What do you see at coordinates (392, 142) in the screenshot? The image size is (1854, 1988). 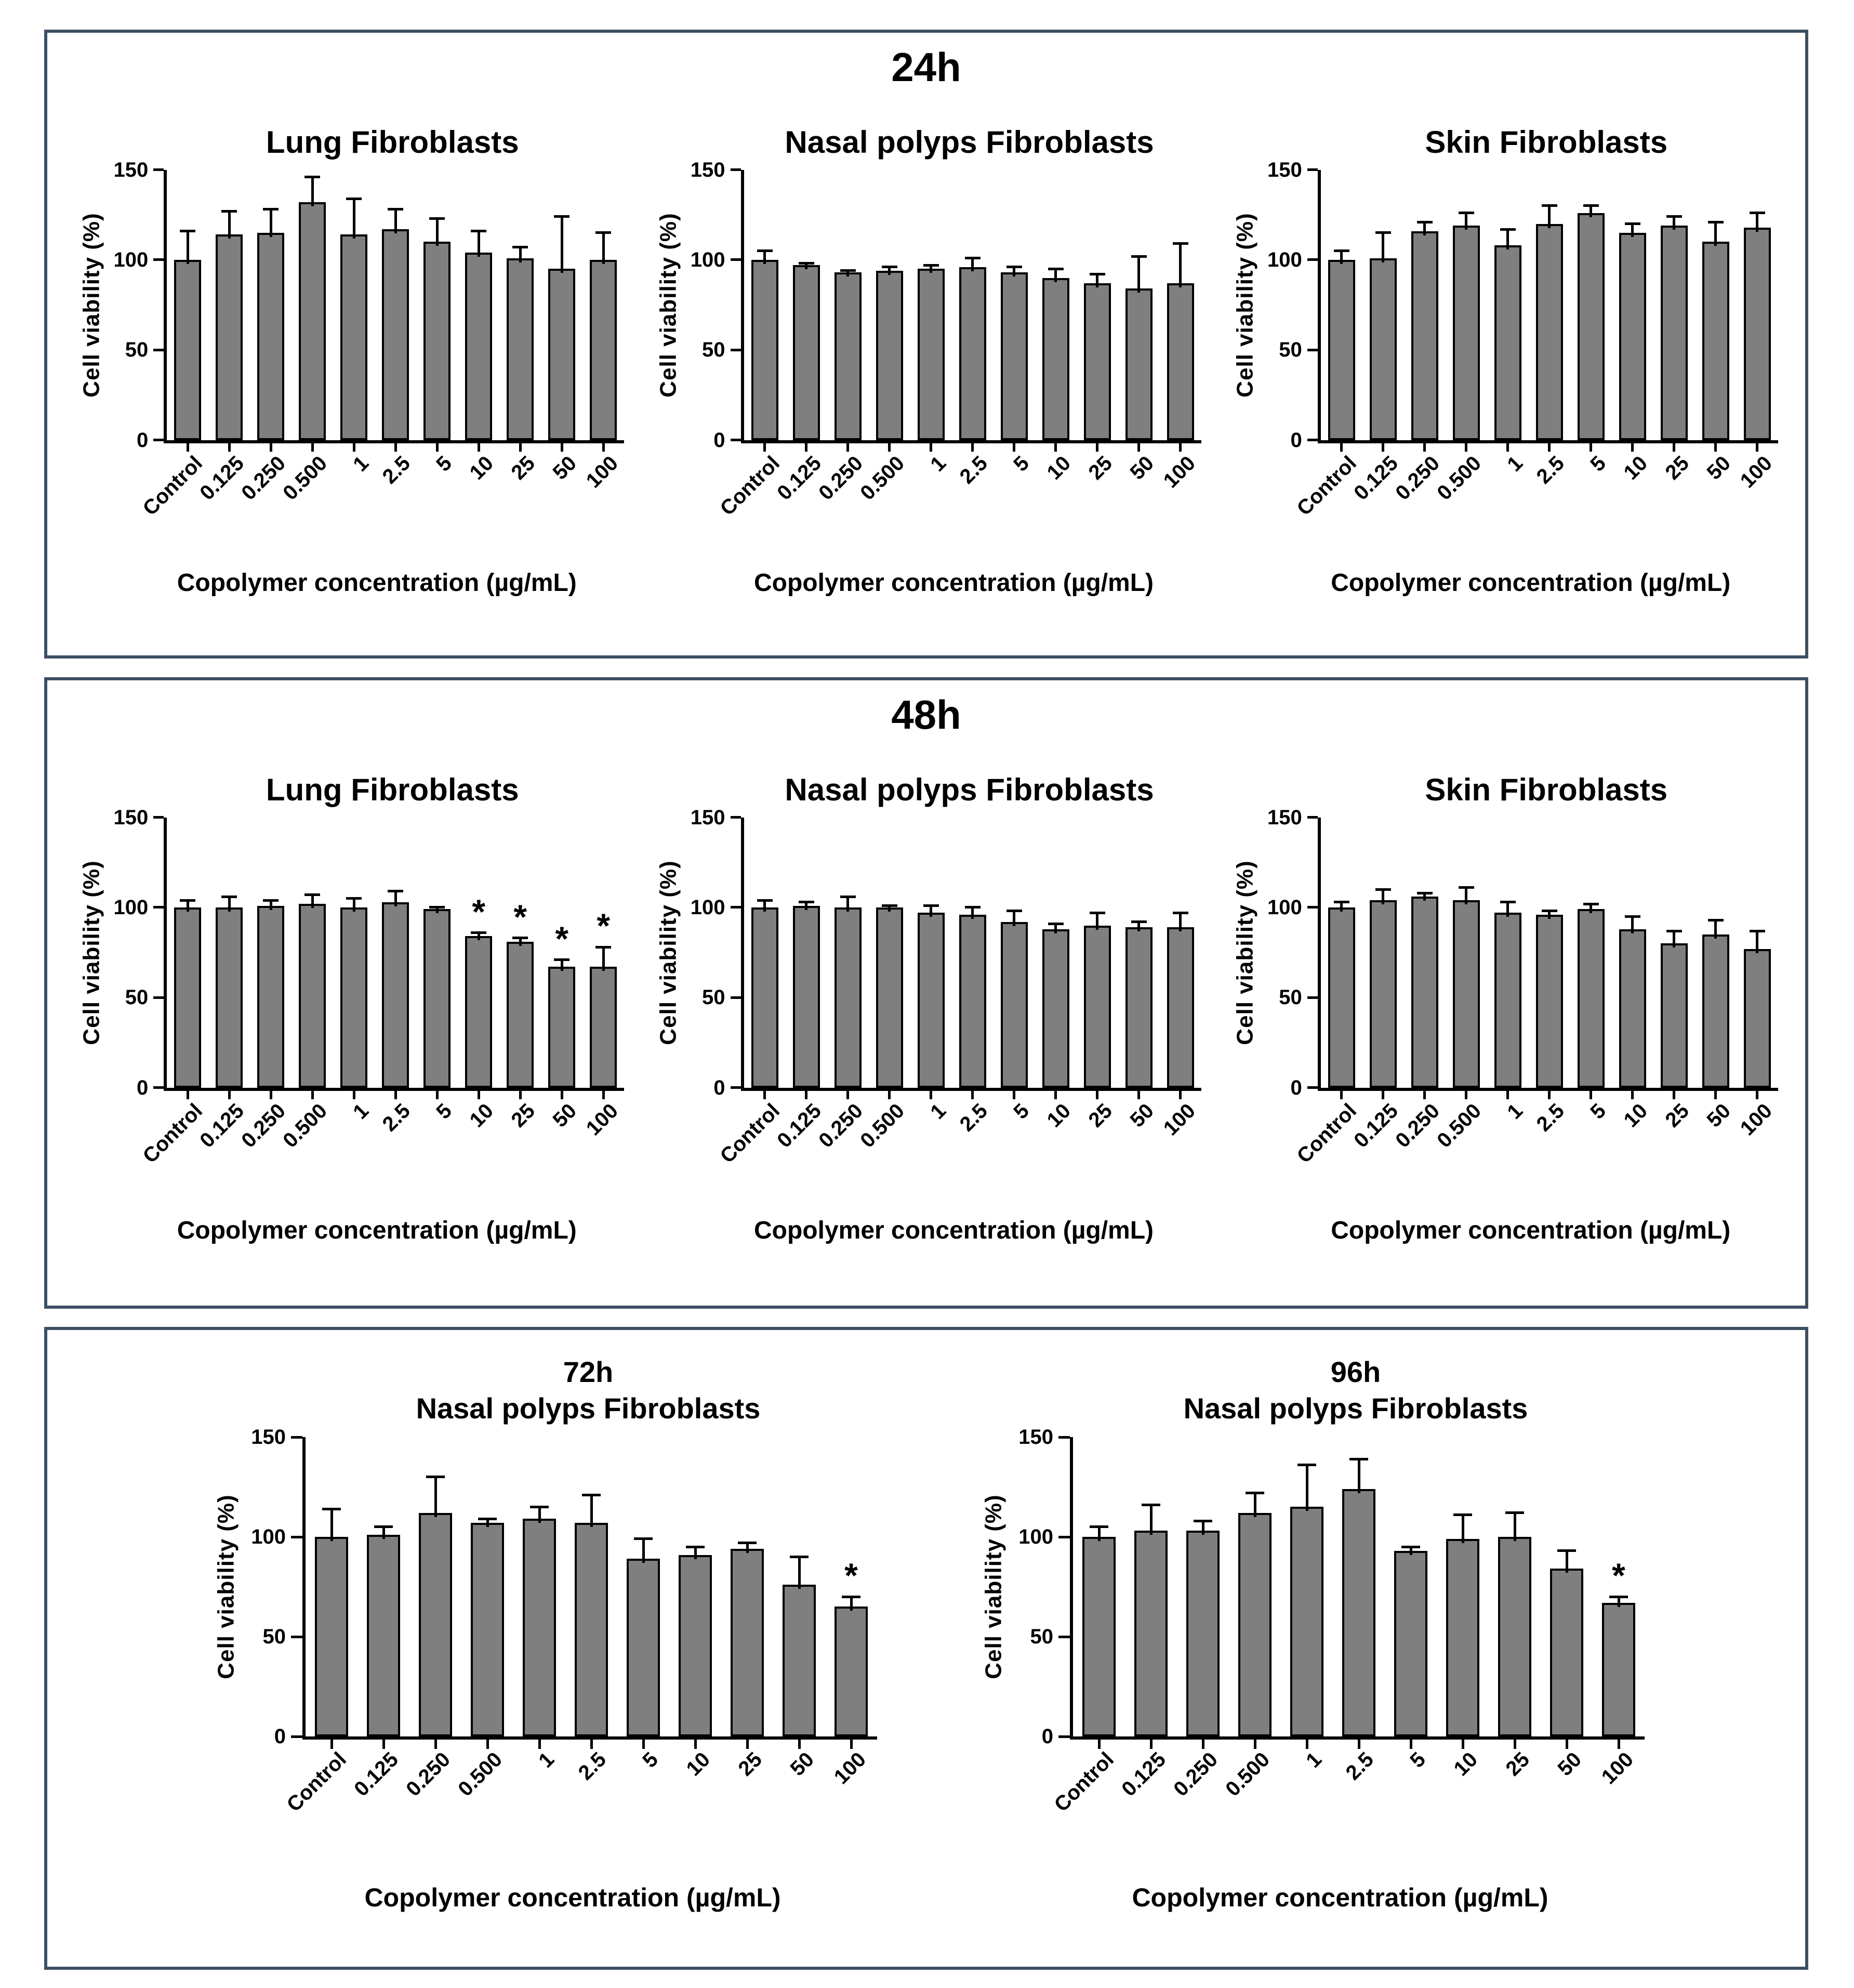 I see `chart-title: Lung Fibroblasts` at bounding box center [392, 142].